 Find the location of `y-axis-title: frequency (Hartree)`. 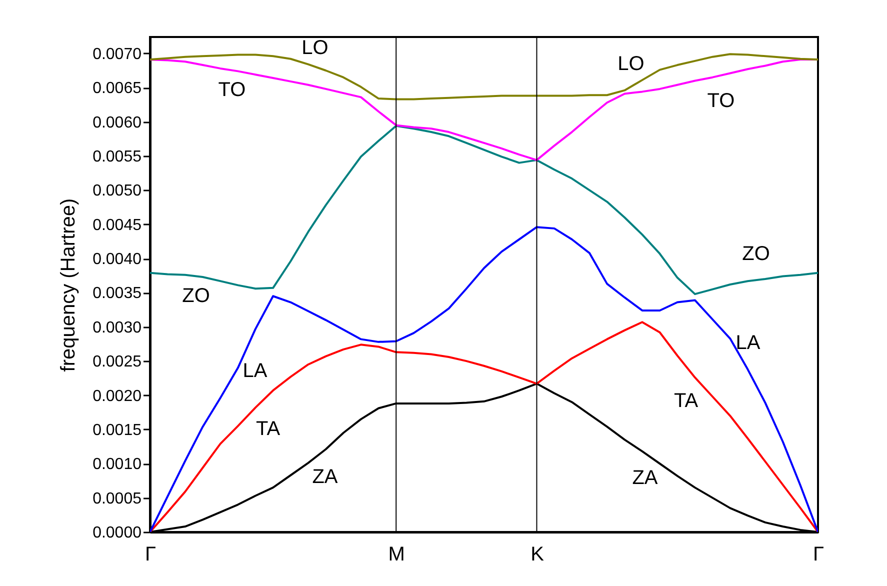

y-axis-title: frequency (Hartree) is located at coordinates (69, 285).